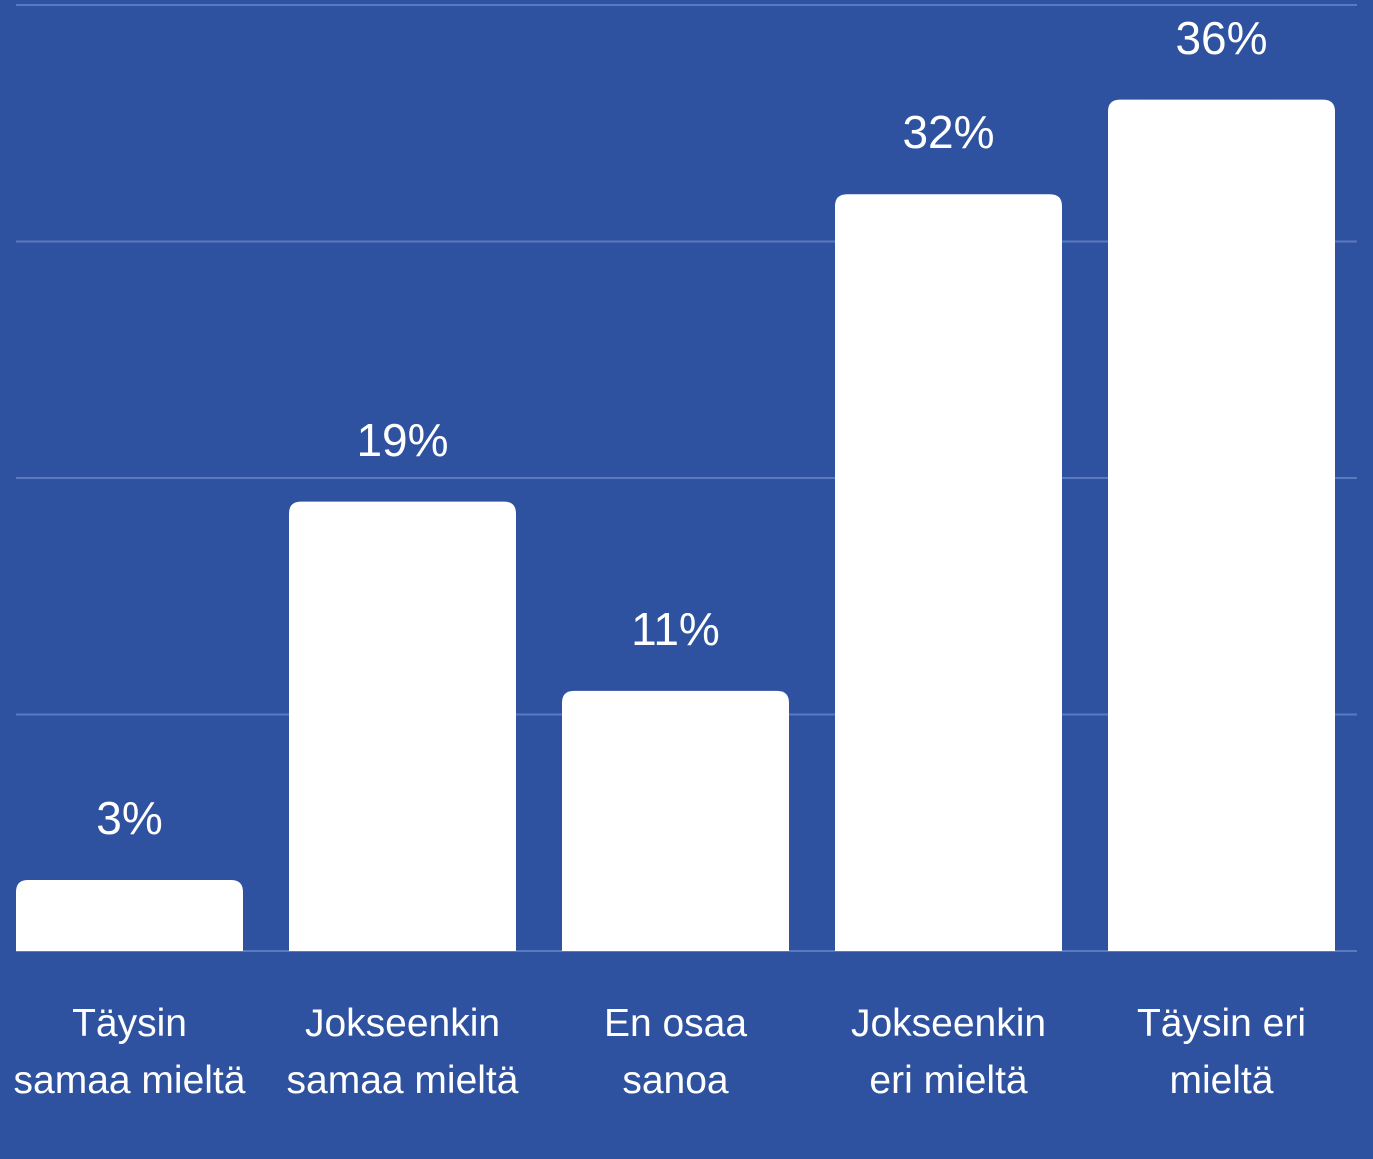 Image resolution: width=1373 pixels, height=1159 pixels. Describe the element at coordinates (129, 818) in the screenshot. I see `value-label: 3%` at that location.